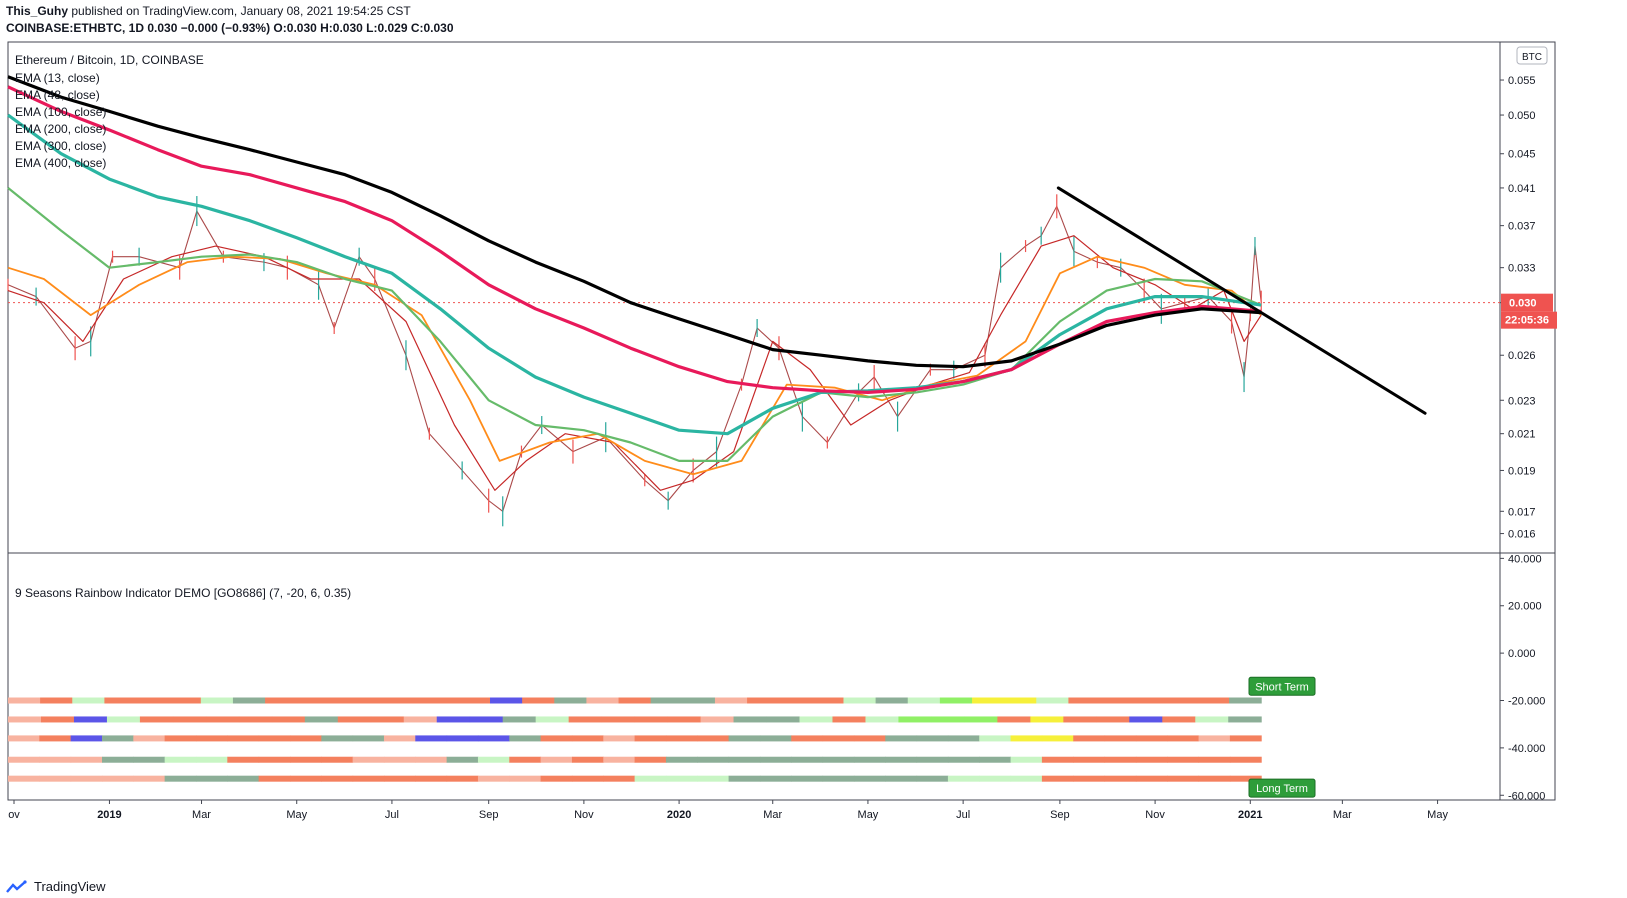  I want to click on indicator-label-box, so click(1282, 686).